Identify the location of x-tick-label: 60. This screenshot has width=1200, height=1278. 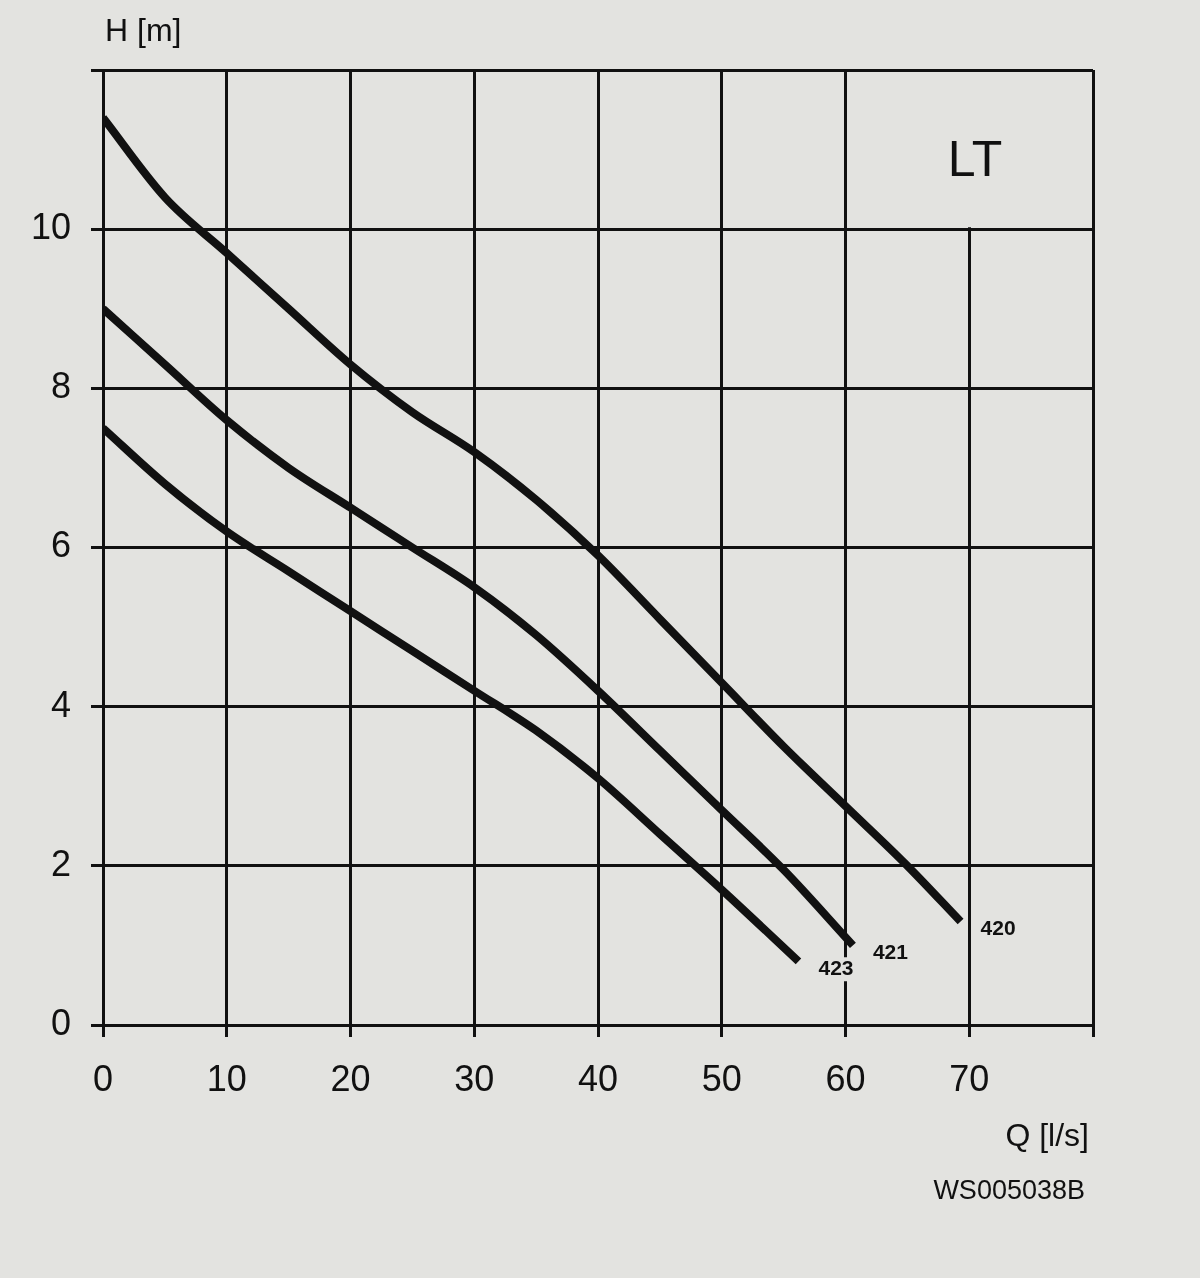
(845, 1078).